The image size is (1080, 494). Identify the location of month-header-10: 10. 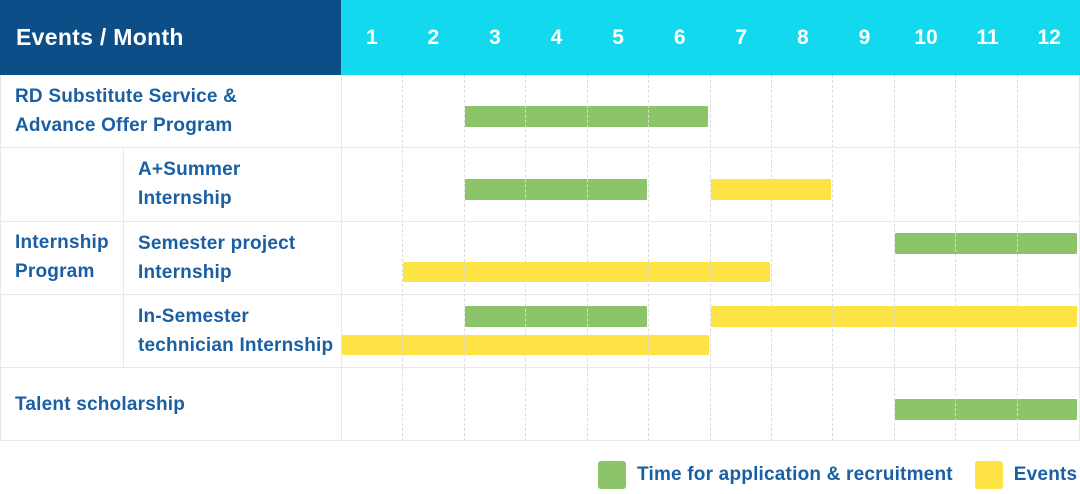
(926, 37).